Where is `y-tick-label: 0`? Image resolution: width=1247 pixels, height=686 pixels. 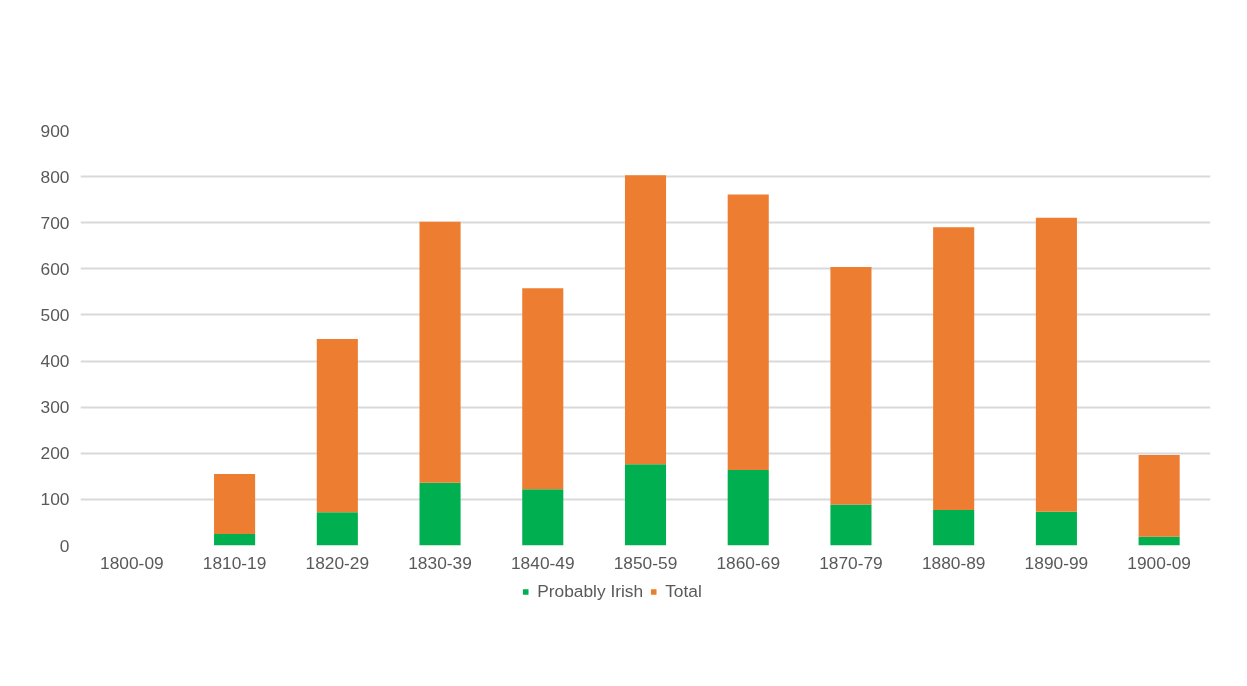
y-tick-label: 0 is located at coordinates (64, 545).